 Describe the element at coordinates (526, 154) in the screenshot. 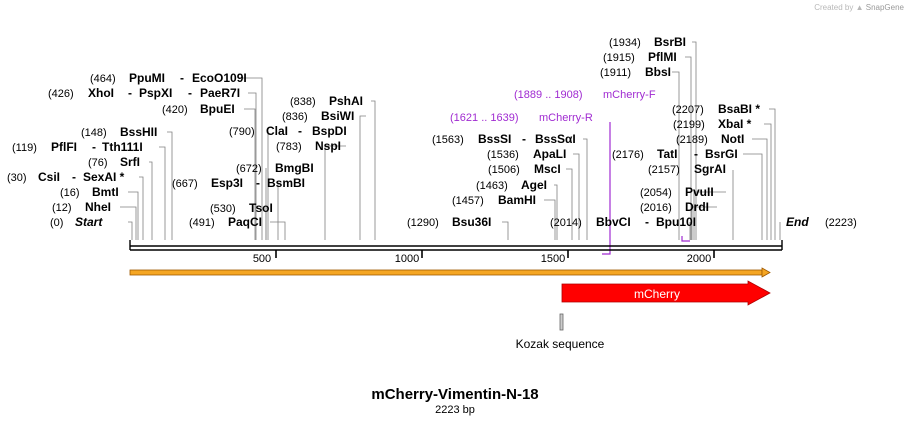

I see `site-apali: (1536) ApaLI` at that location.